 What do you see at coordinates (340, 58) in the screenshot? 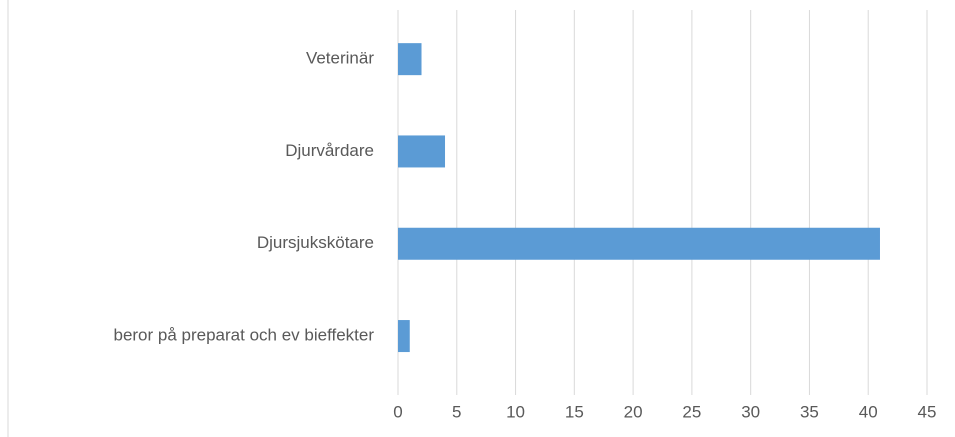
I see `y-tick-label: Veterinär` at bounding box center [340, 58].